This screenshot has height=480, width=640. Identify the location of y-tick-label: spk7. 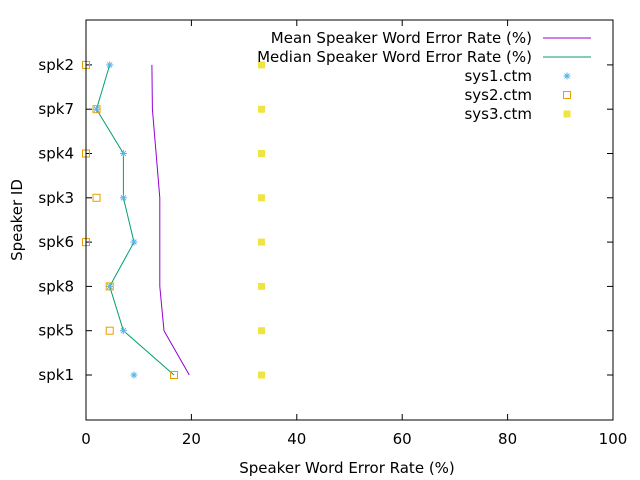
(56, 109).